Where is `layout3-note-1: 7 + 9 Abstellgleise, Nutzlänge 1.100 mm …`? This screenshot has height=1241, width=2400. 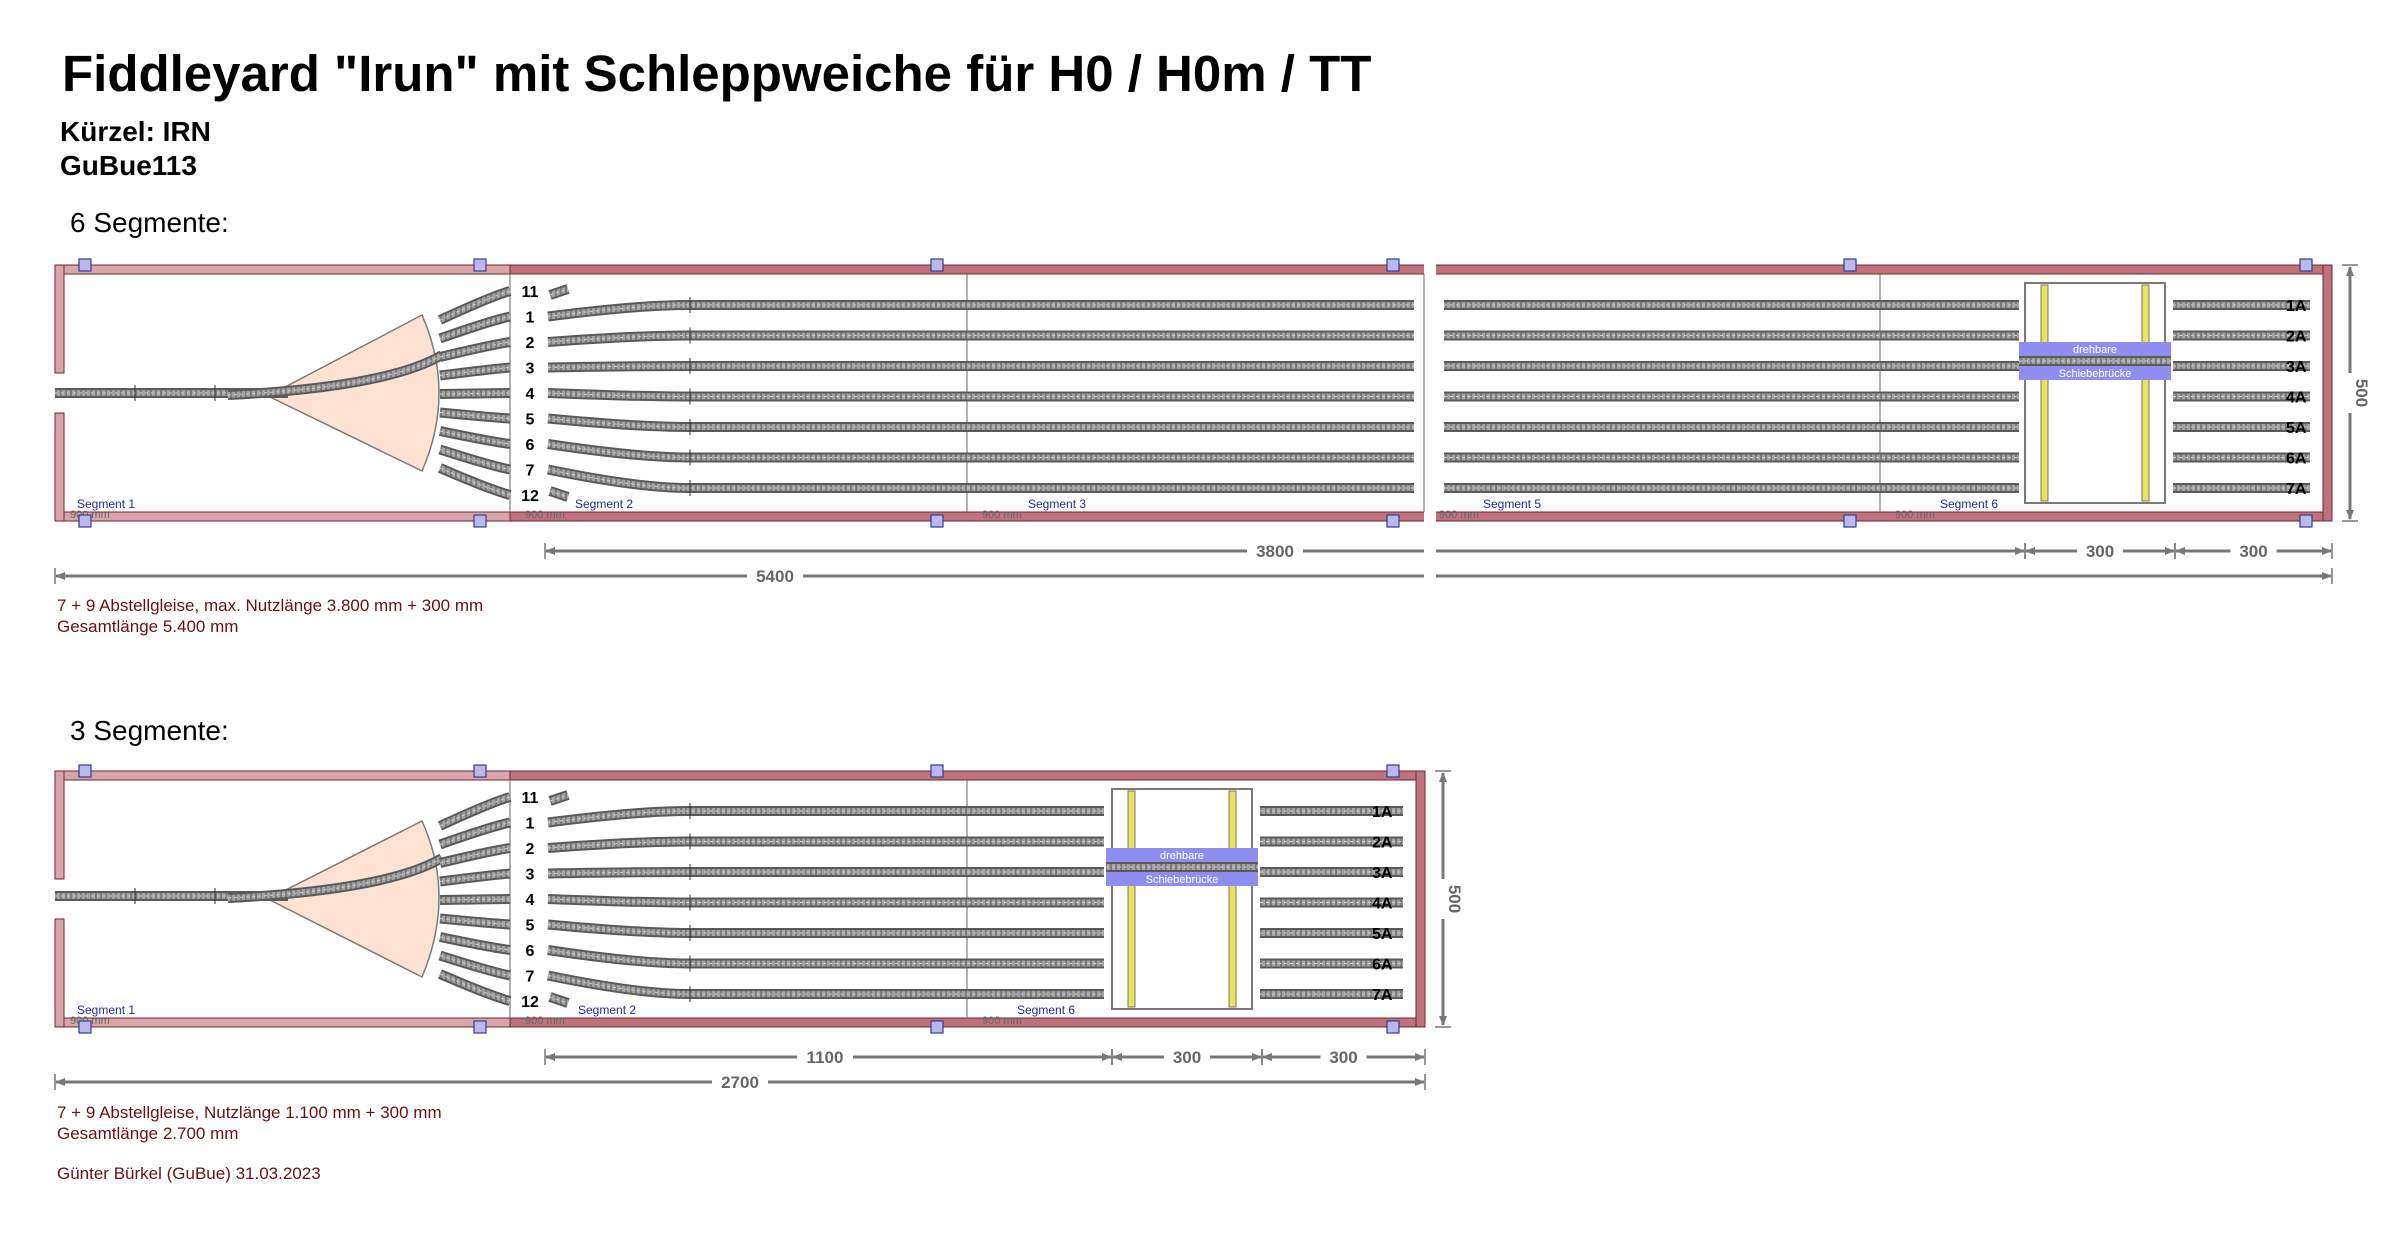 layout3-note-1: 7 + 9 Abstellgleise, Nutzlänge 1.100 mm … is located at coordinates (249, 1112).